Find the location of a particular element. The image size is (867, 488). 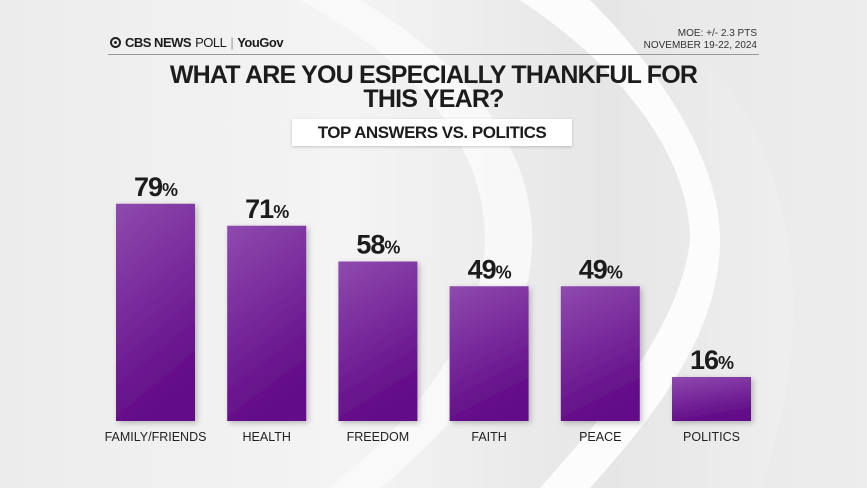

poll-meta: MOE: +/- 2.3 PTS NOVEMBER 19-22, 2024 is located at coordinates (700, 40).